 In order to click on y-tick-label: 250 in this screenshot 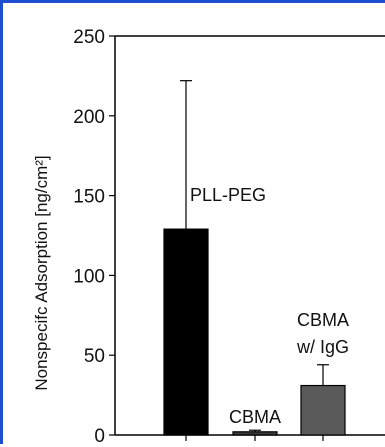, I will do `click(89, 37)`.